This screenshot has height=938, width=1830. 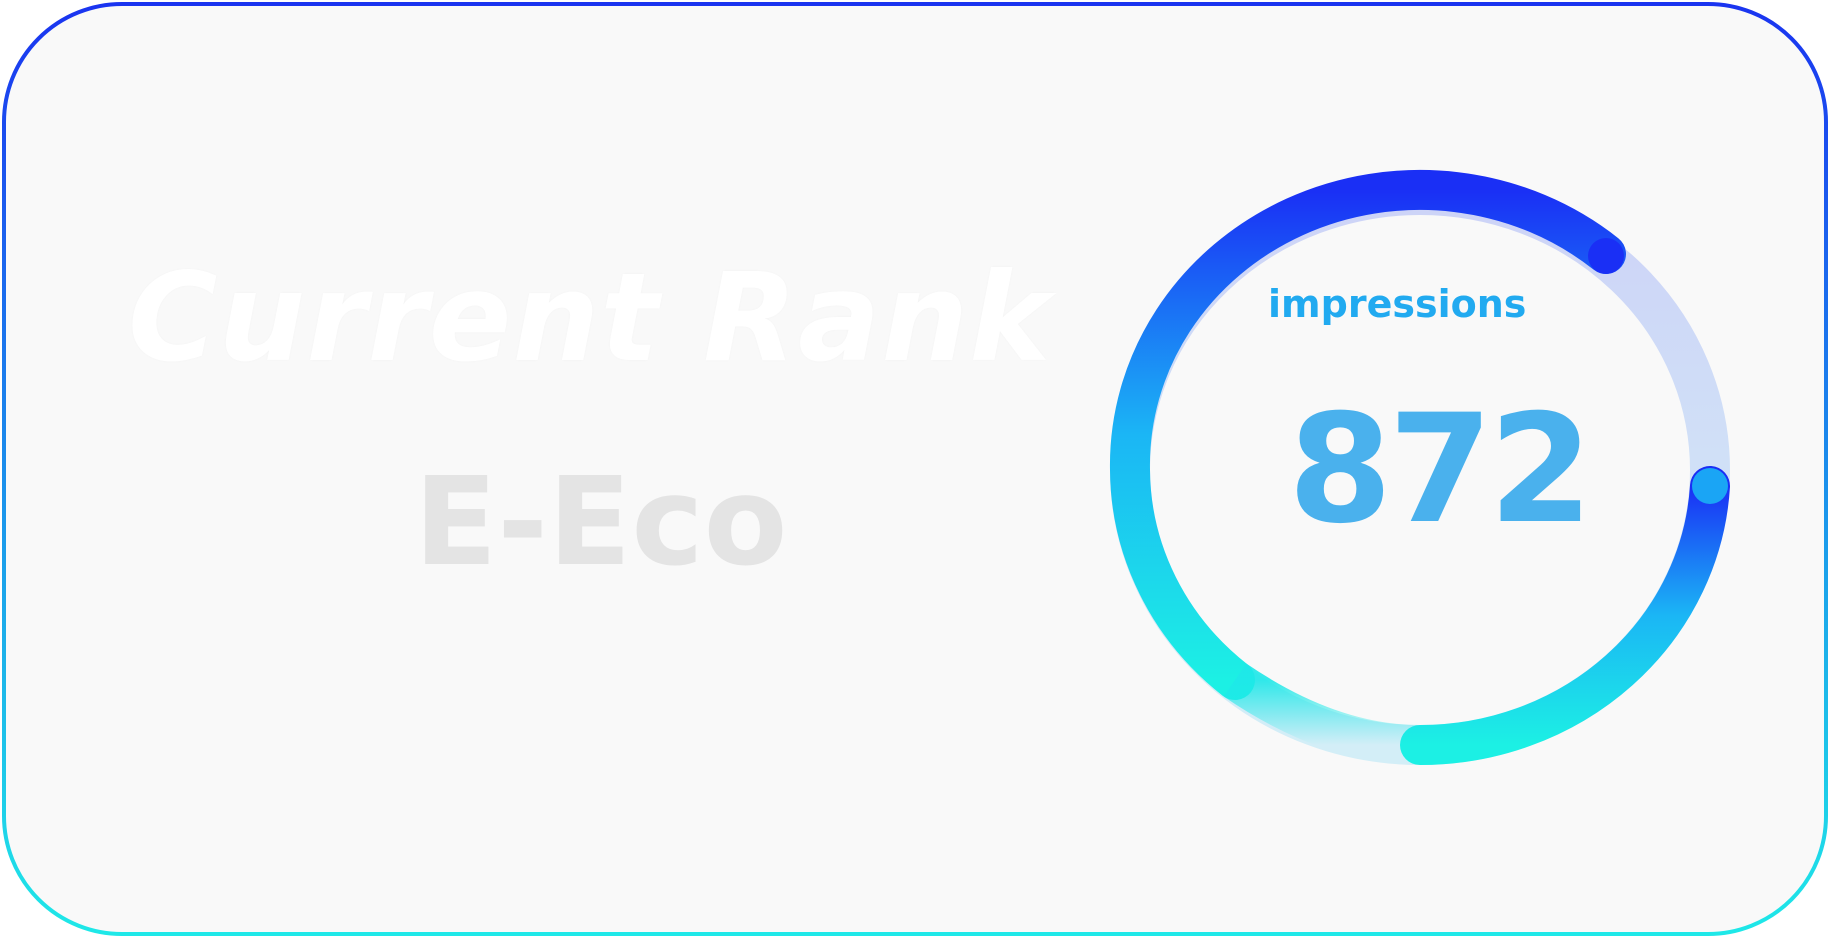 I want to click on rank-title: Current Rank, so click(x=590, y=318).